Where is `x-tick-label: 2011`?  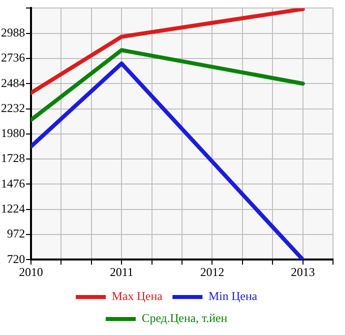
x-tick-label: 2011 is located at coordinates (122, 271).